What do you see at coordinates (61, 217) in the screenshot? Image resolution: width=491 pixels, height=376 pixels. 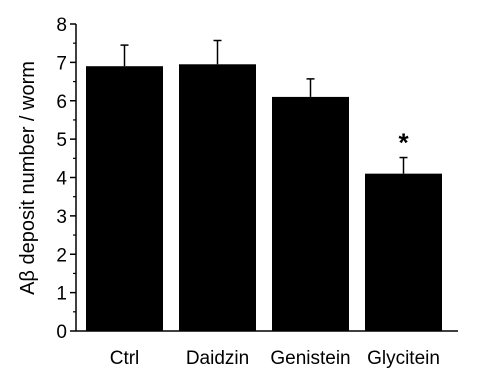 I see `y-tick-label-3: 3` at bounding box center [61, 217].